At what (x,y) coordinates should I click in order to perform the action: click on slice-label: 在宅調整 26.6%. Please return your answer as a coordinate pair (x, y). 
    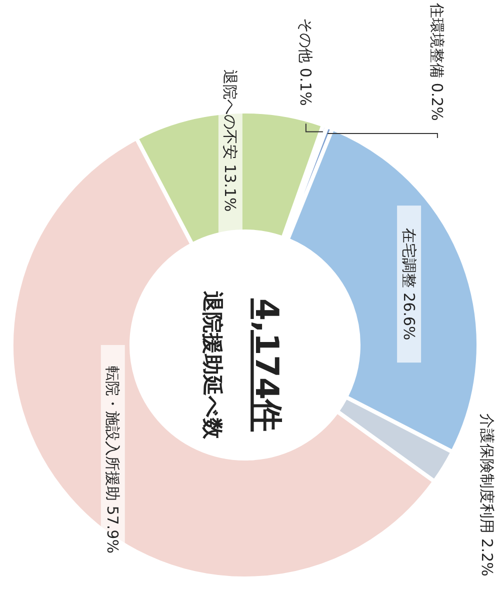
    Looking at the image, I should click on (409, 284).